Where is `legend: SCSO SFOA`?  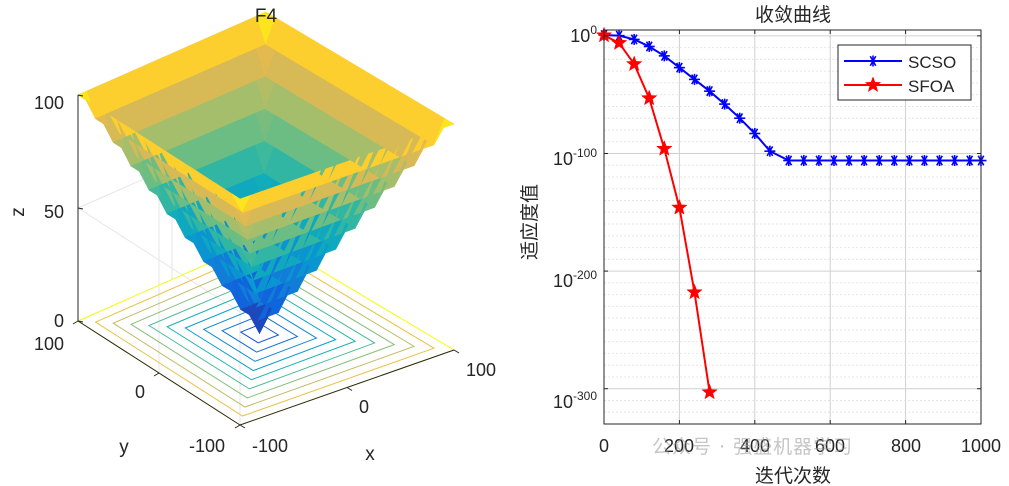
legend: SCSO SFOA is located at coordinates (904, 72).